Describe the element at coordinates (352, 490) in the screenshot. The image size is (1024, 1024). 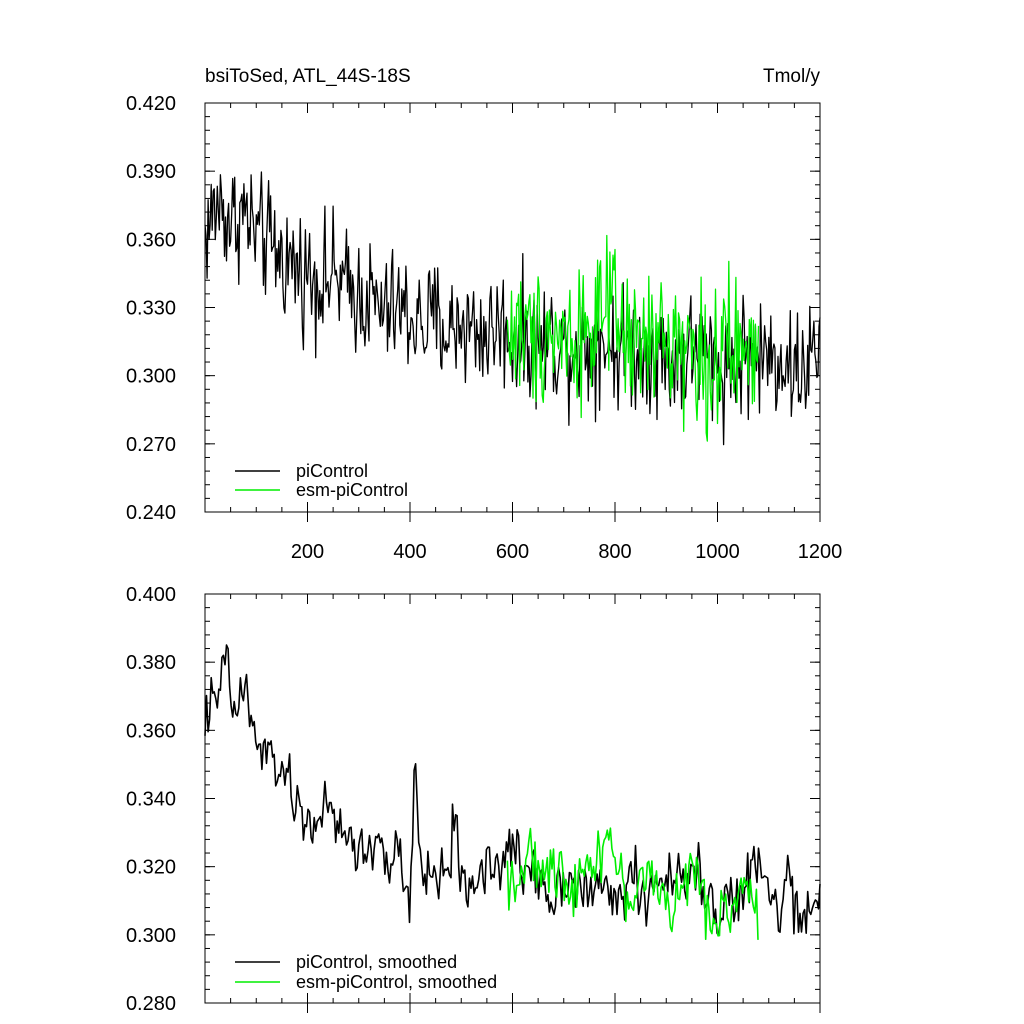
I see `legend-label-esm-picontrol: esm-piControl` at that location.